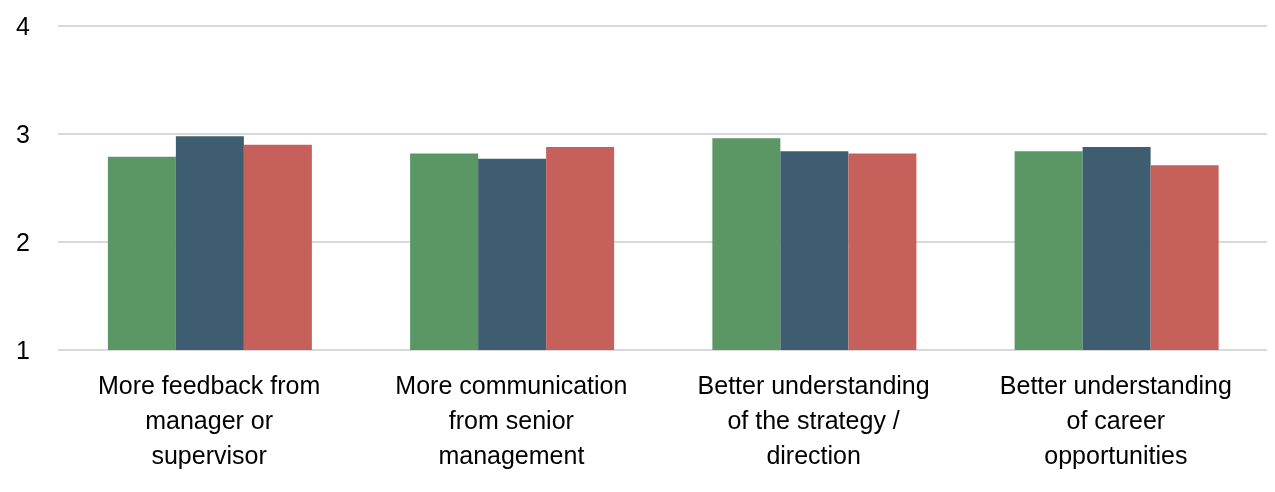 The image size is (1275, 492). I want to click on x-tick-label: Better understanding of career opportunities, so click(1115, 420).